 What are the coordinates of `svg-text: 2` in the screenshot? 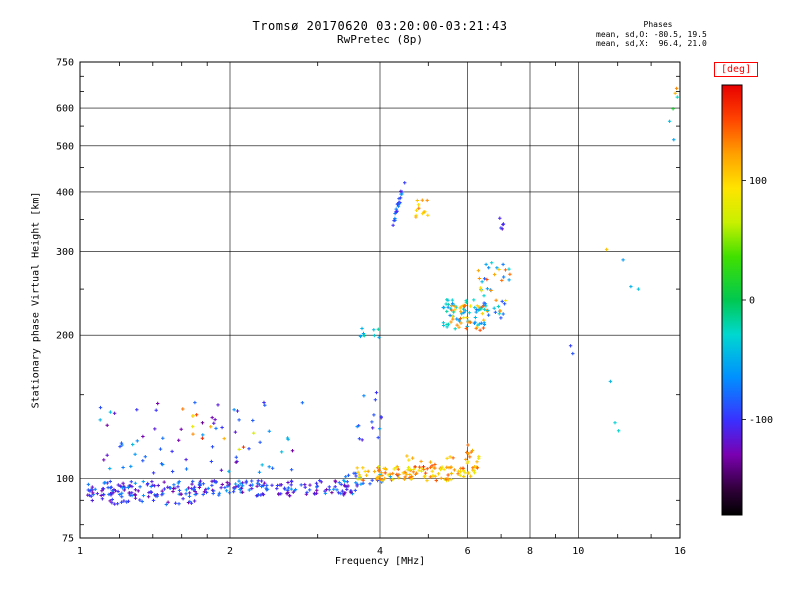 It's located at (230, 551).